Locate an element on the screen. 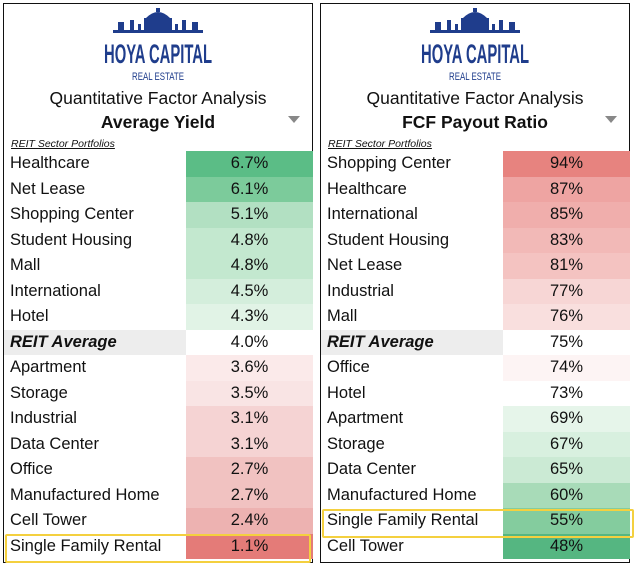 The height and width of the screenshot is (567, 640). table-row: Storage 67% is located at coordinates (475, 444).